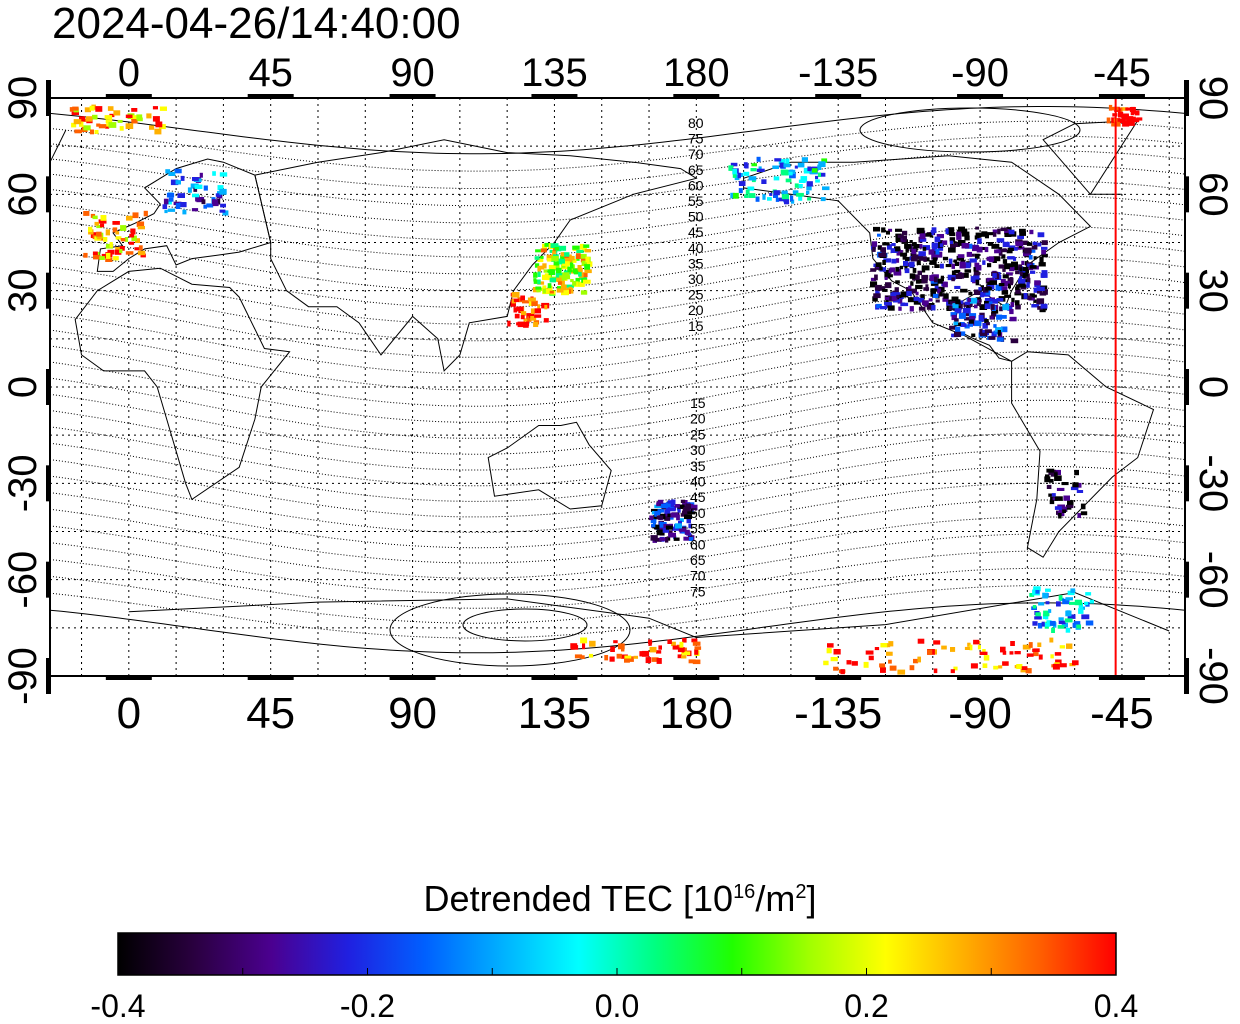  I want to click on bottom-longitude-labels: 0 45 90 135 180 -135 -90 -45, so click(635, 713).